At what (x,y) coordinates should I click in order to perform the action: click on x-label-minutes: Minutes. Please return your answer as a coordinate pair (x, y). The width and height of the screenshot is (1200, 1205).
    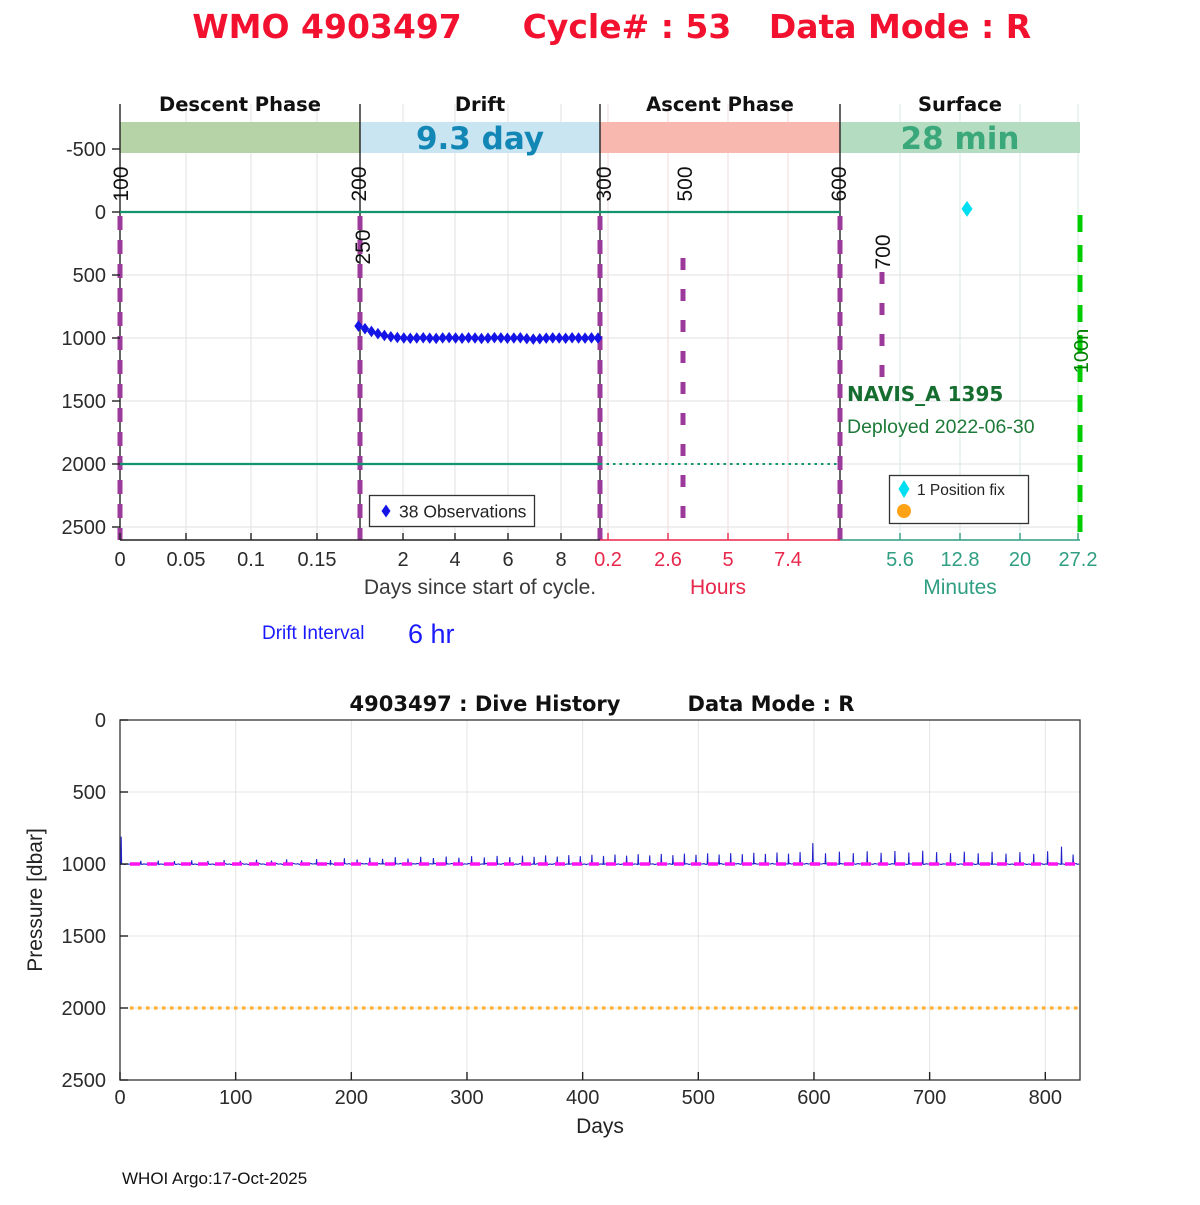
    Looking at the image, I should click on (960, 587).